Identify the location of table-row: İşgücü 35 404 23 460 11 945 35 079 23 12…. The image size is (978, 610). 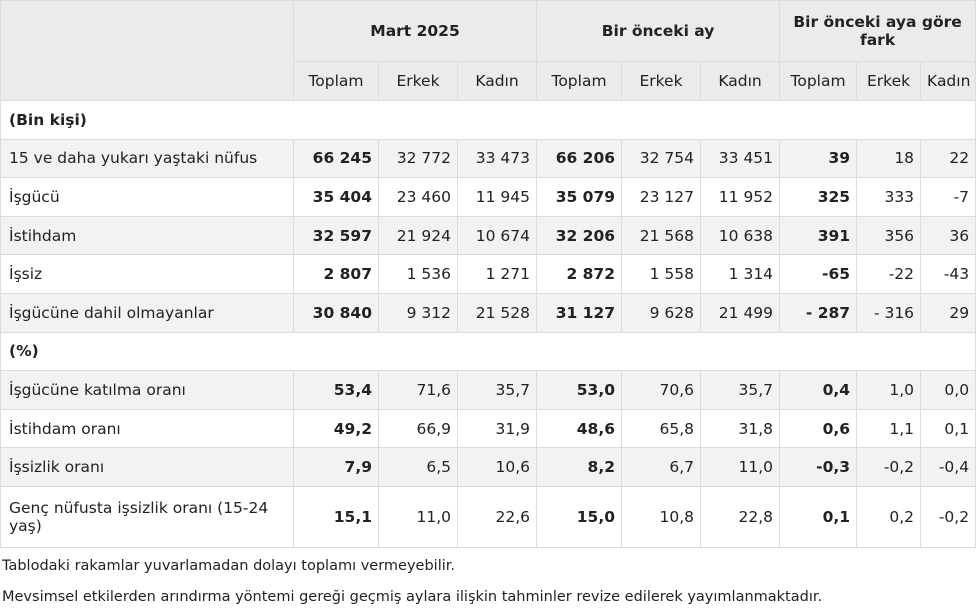
(488, 197).